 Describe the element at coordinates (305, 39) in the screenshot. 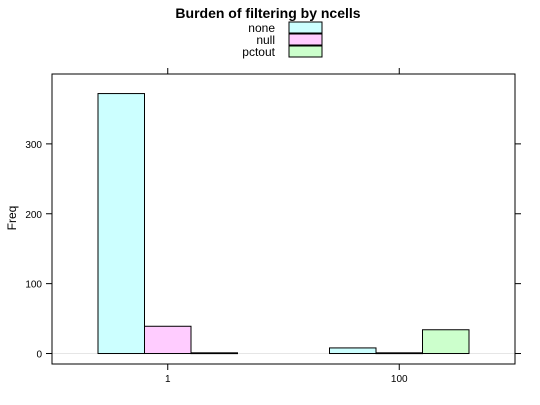

I see `legend-swatch-null` at that location.